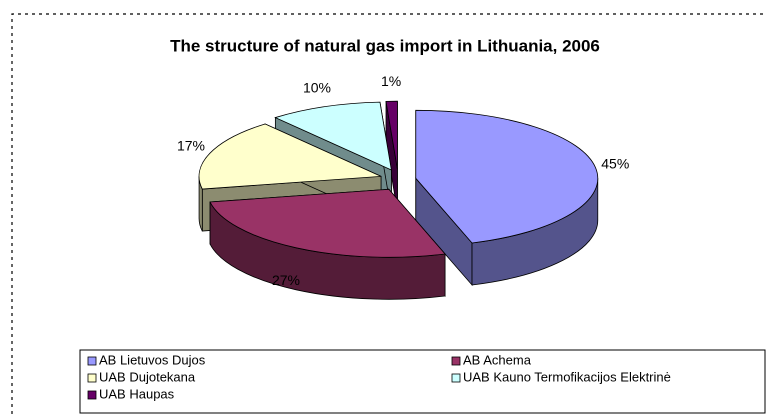 The image size is (766, 419). I want to click on legend-label: UAB Kauno Termofikacijos Elektrinė, so click(567, 376).